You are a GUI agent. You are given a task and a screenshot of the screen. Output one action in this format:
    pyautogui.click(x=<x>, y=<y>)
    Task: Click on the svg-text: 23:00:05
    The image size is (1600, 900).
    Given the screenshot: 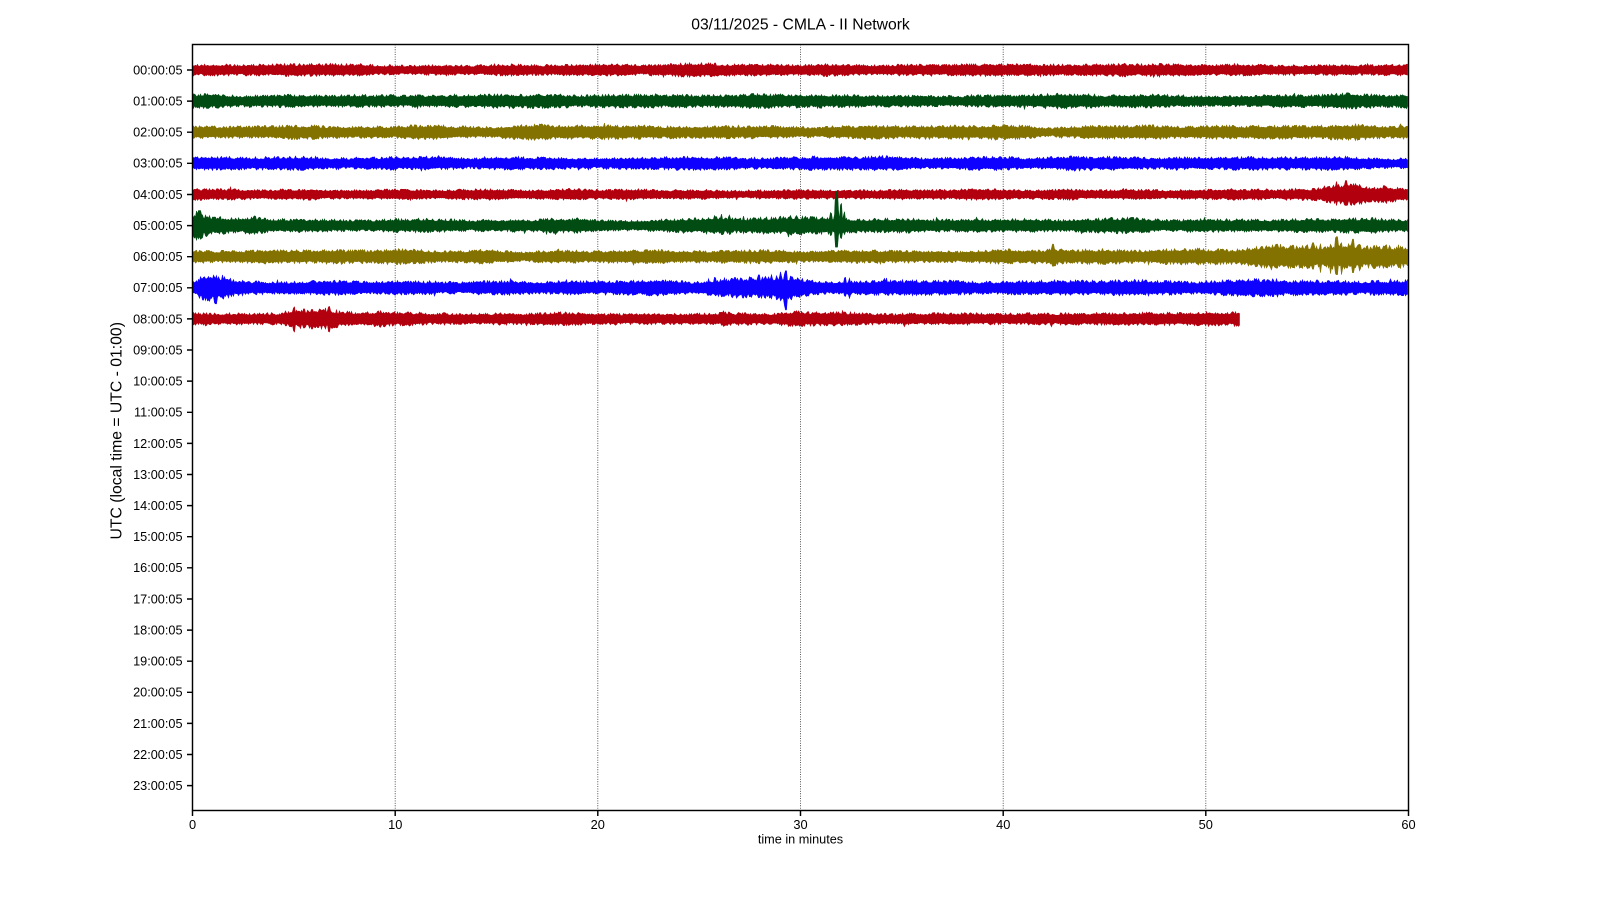 What is the action you would take?
    pyautogui.click(x=157, y=786)
    